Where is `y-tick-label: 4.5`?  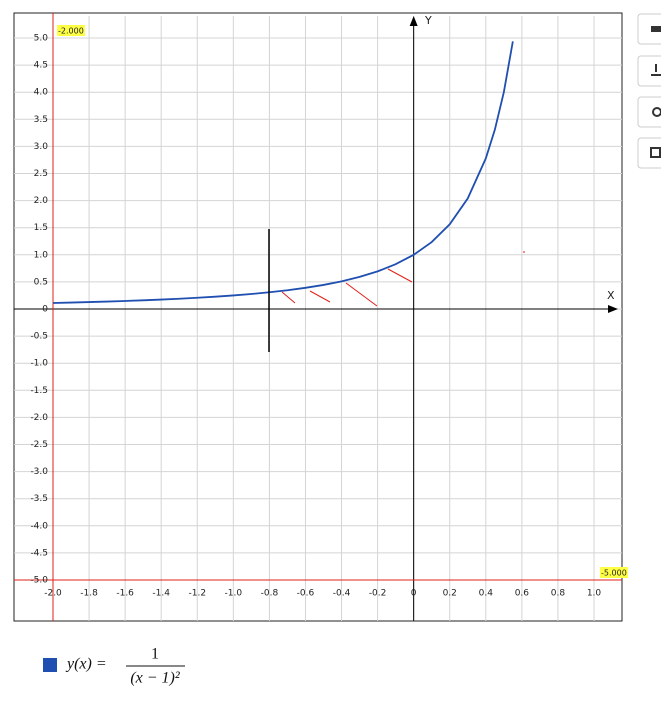
y-tick-label: 4.5 is located at coordinates (41, 66).